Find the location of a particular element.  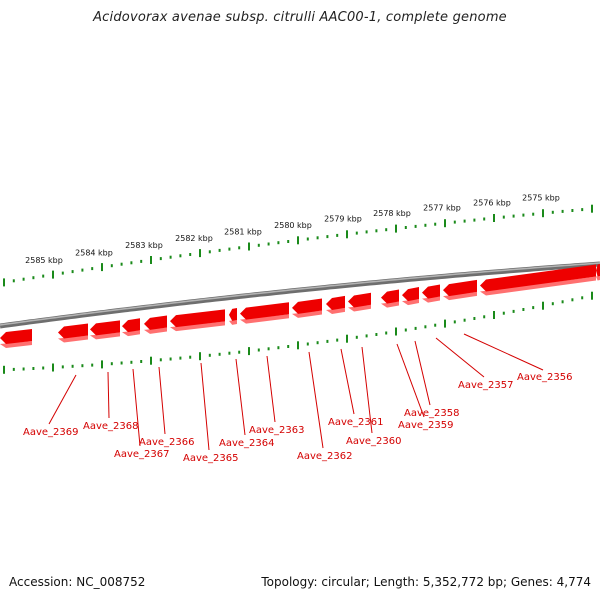

outer-scale-ticks is located at coordinates (298, 245).